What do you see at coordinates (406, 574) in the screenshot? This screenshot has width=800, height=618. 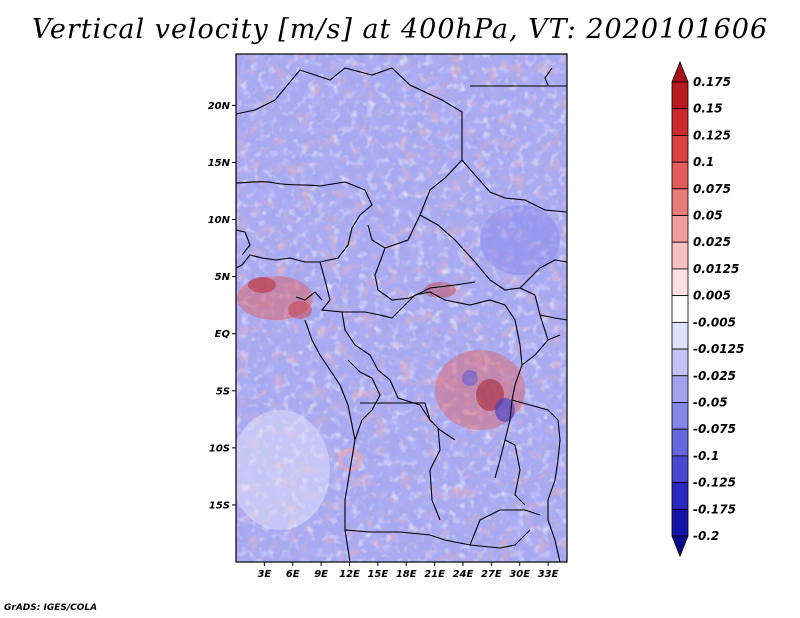 I see `lon-label: 18E` at bounding box center [406, 574].